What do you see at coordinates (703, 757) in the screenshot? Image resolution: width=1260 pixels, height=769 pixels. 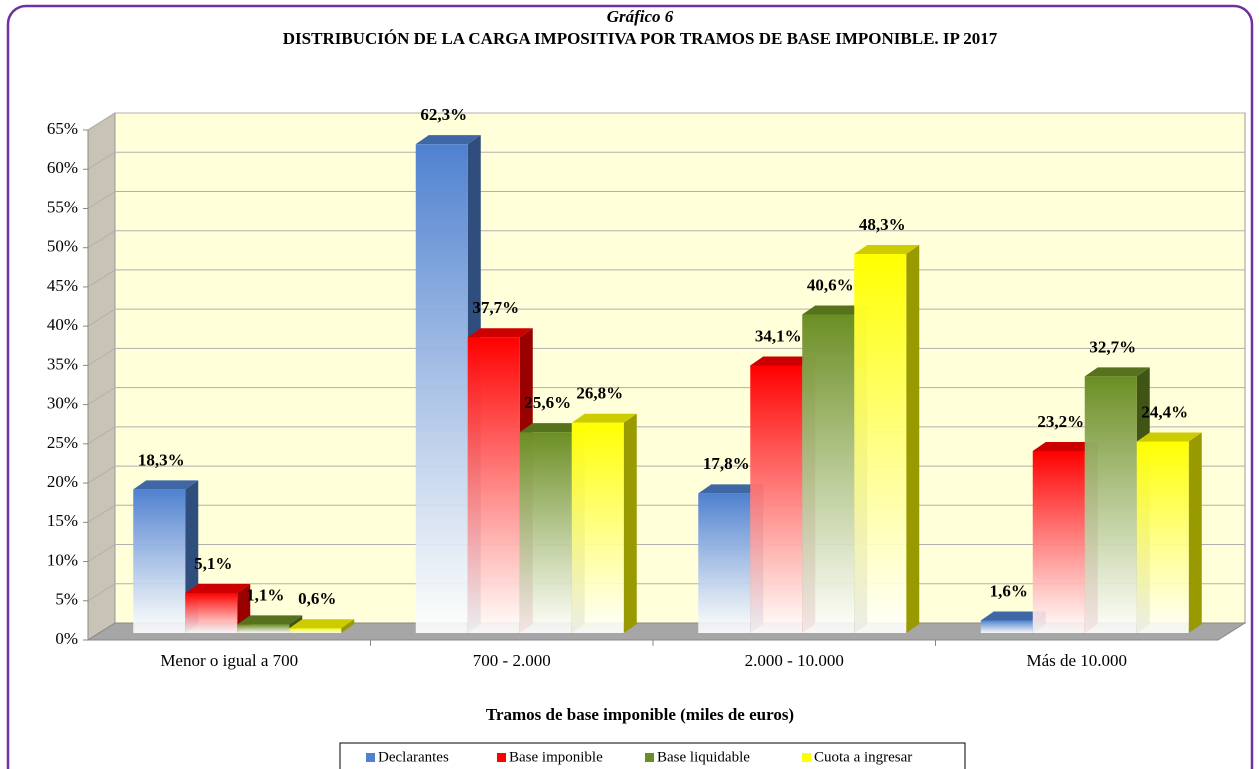 I see `legend-label: Base liquidable` at bounding box center [703, 757].